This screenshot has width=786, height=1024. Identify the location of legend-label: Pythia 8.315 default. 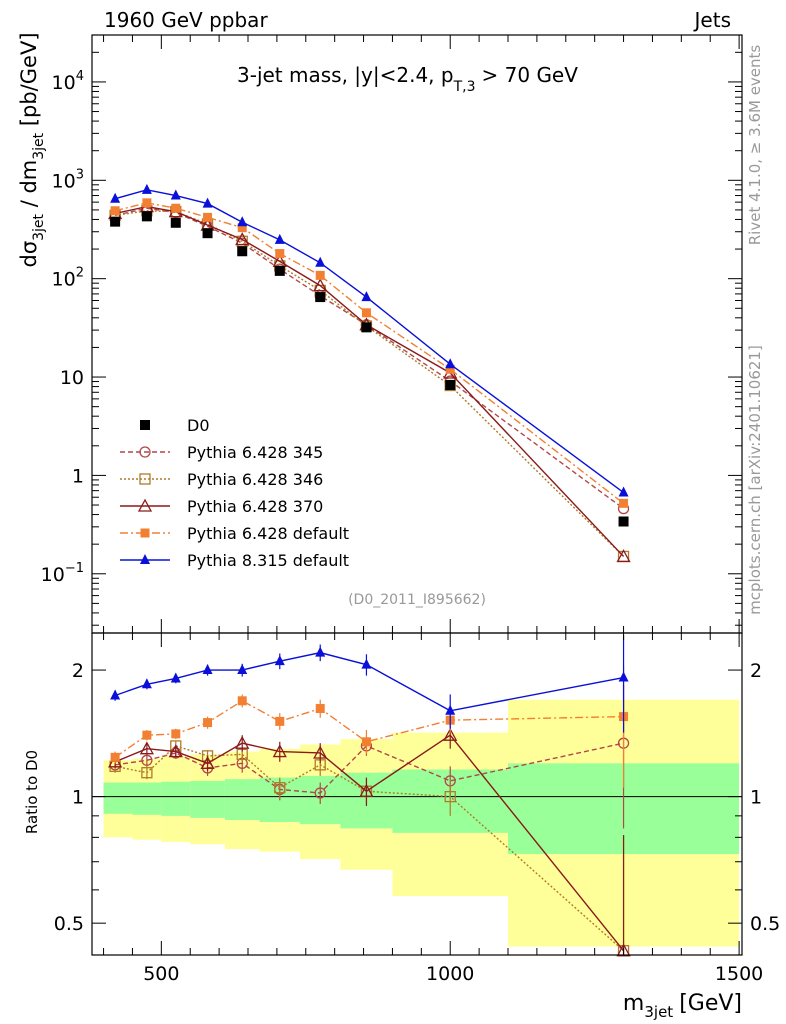
(268, 560).